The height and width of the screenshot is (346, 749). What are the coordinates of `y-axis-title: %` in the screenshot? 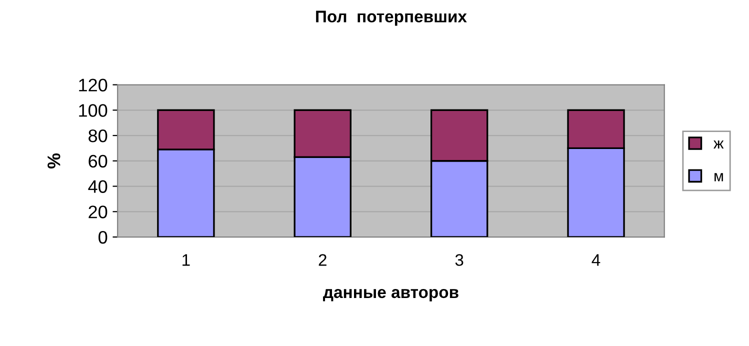 It's located at (54, 160).